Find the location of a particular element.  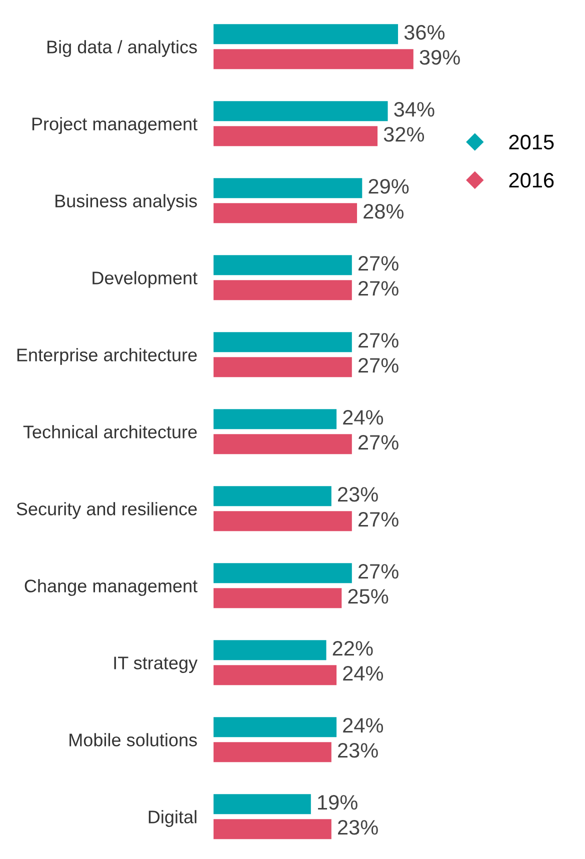

y-tick-label: Business analysis is located at coordinates (126, 202).